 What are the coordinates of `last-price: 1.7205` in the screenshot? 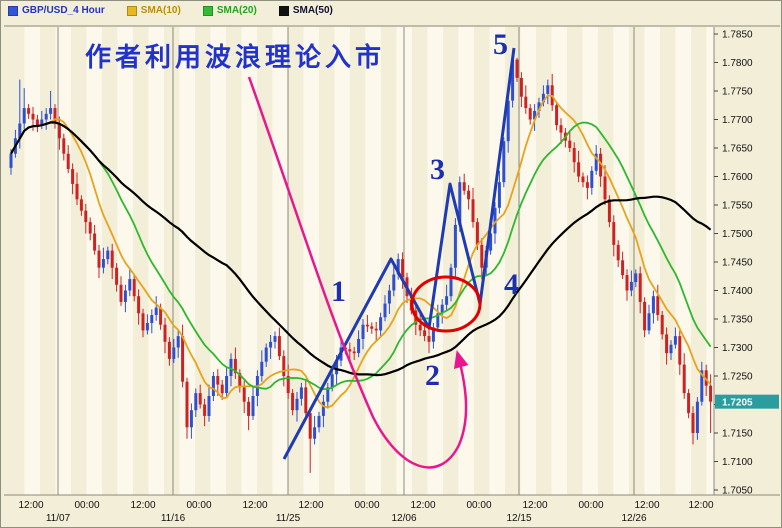 It's located at (747, 401).